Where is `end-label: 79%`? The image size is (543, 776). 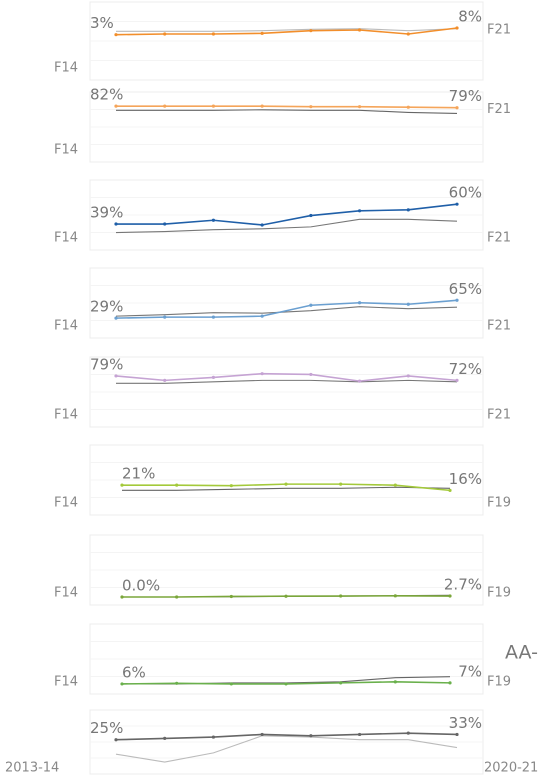
end-label: 79% is located at coordinates (465, 96).